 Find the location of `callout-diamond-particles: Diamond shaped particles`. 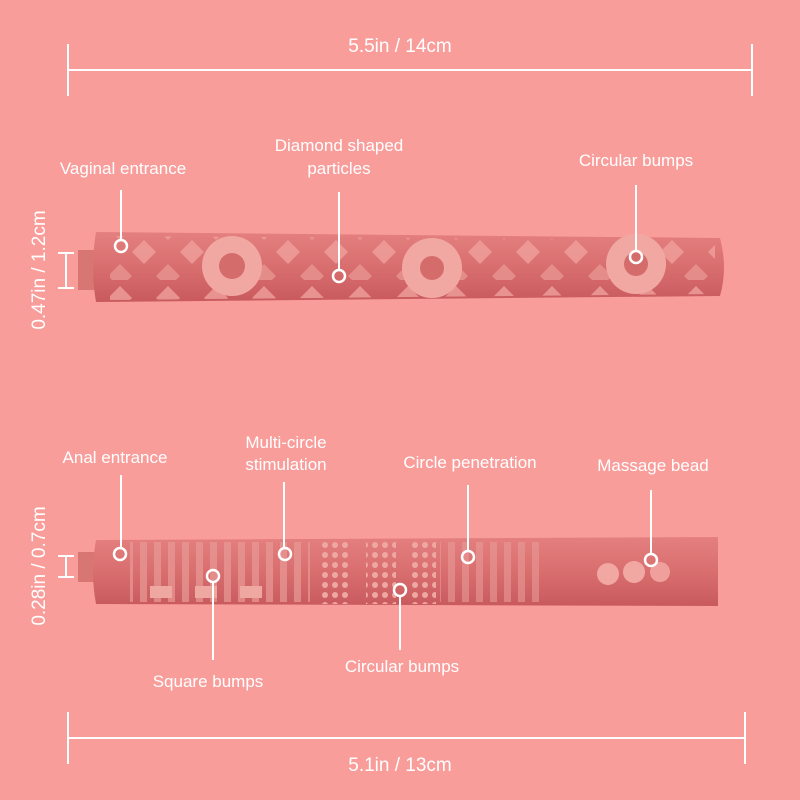

callout-diamond-particles: Diamond shaped particles is located at coordinates (339, 210).